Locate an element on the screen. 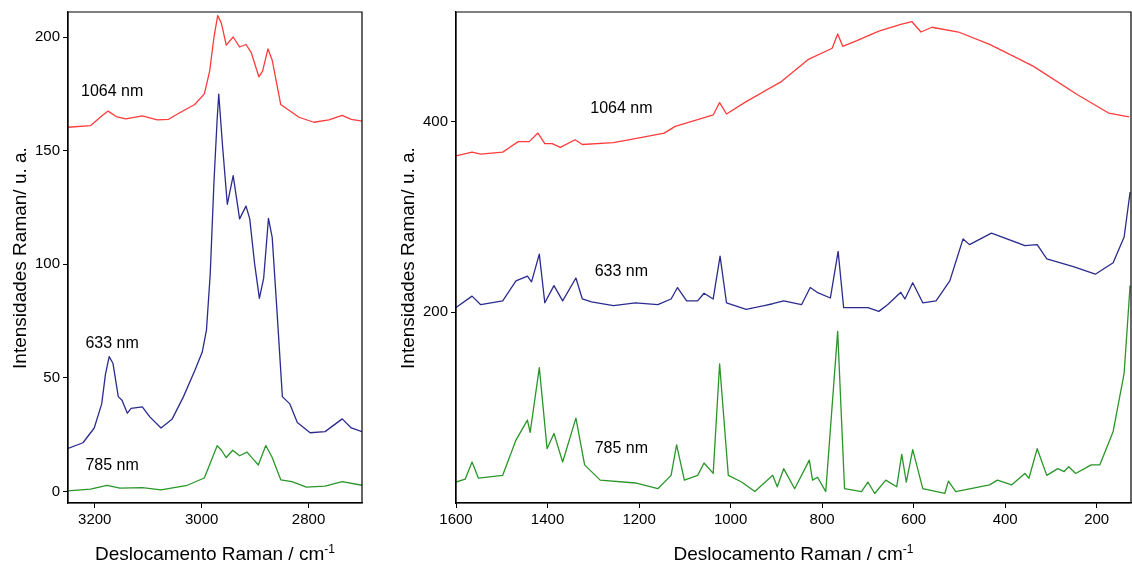 This screenshot has width=1132, height=574. x-tick-label: 1400 is located at coordinates (547, 519).